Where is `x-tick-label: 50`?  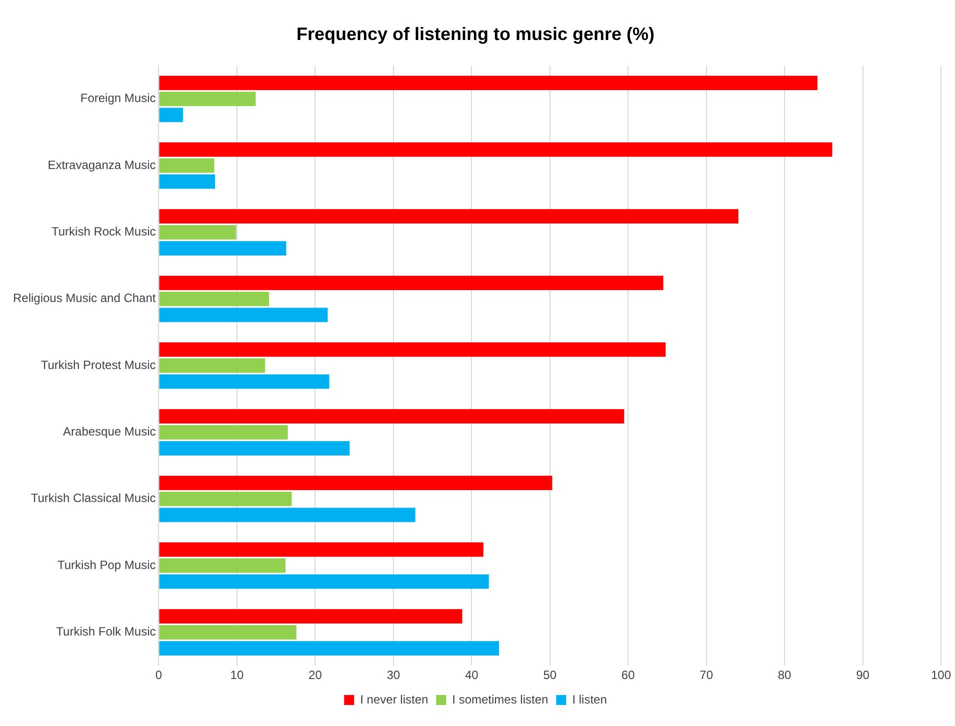
x-tick-label: 50 is located at coordinates (550, 675).